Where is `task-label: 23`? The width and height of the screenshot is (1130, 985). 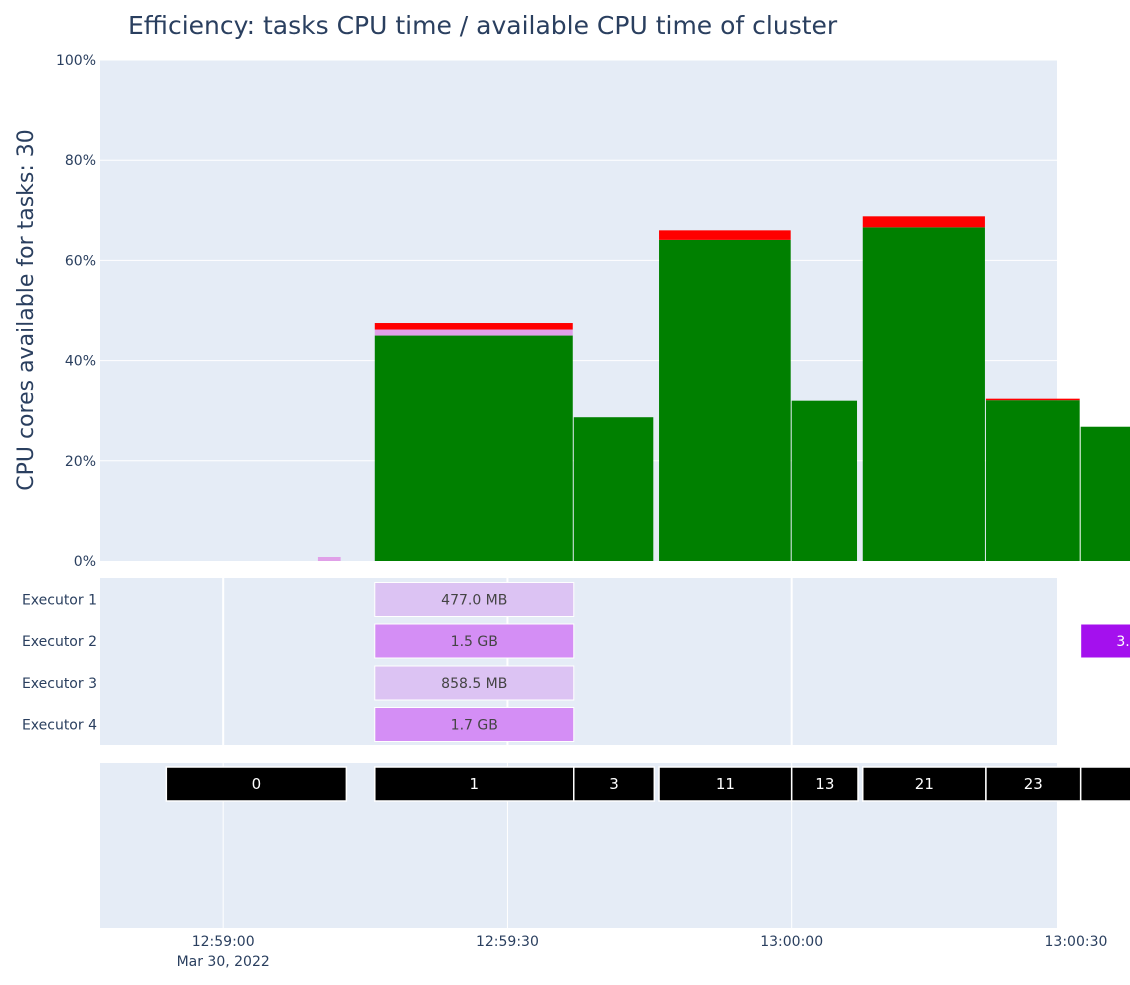 task-label: 23 is located at coordinates (1033, 784).